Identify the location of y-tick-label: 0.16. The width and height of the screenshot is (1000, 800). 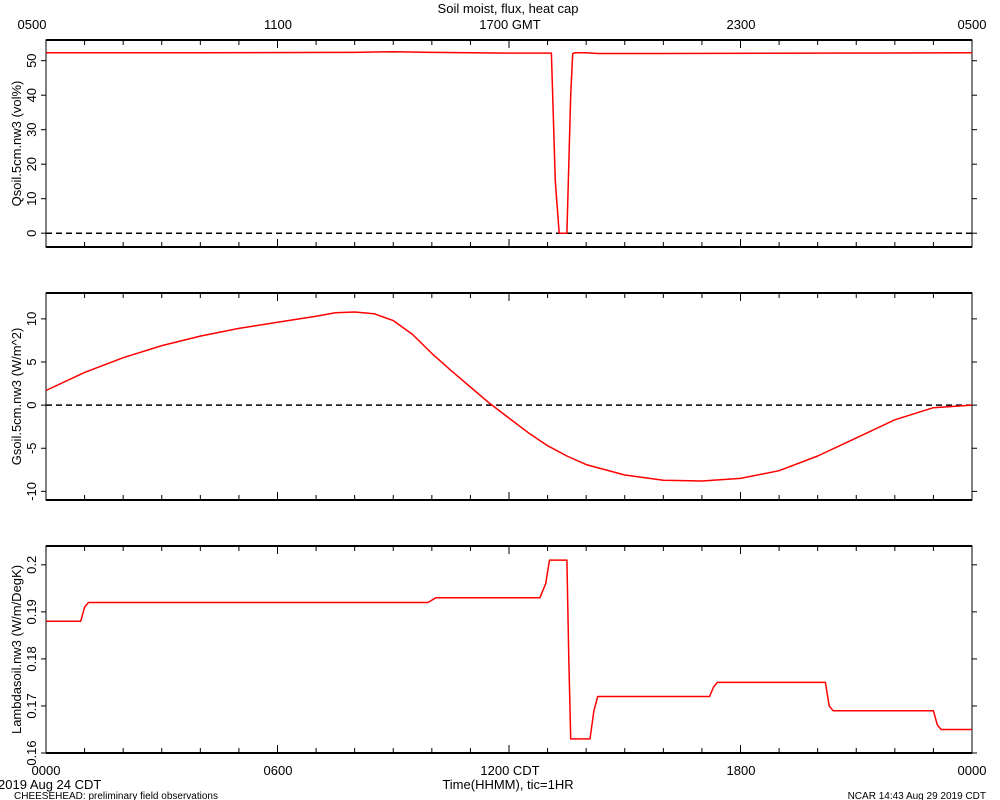
(31, 752).